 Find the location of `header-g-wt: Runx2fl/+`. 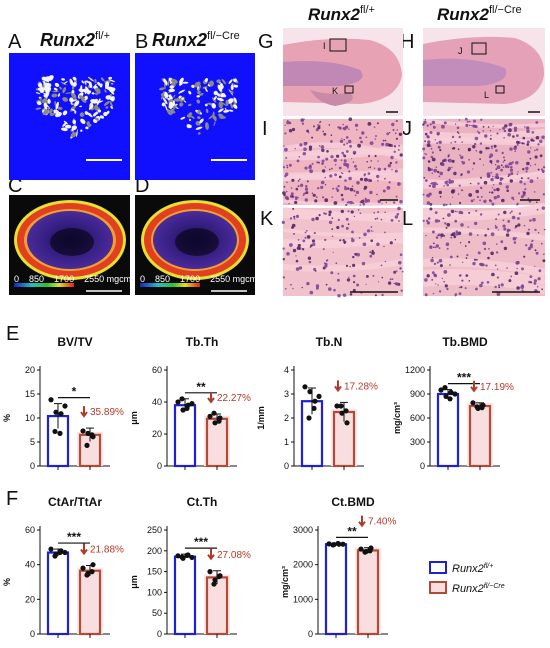

header-g-wt: Runx2fl/+ is located at coordinates (341, 14).